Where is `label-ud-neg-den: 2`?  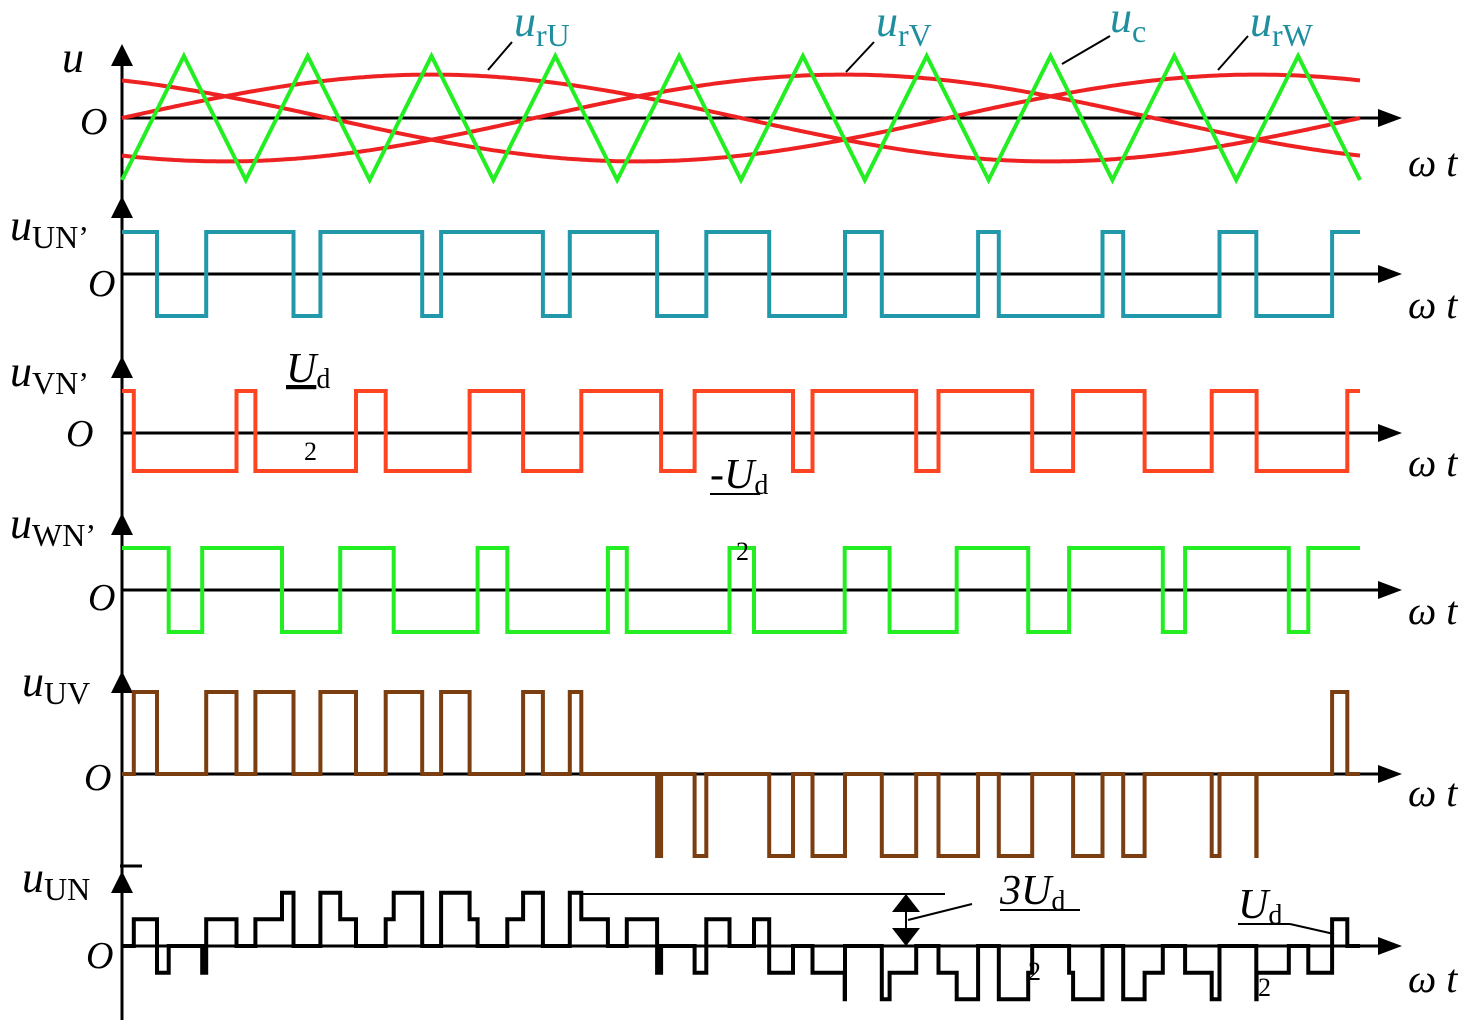 label-ud-neg-den: 2 is located at coordinates (742, 551).